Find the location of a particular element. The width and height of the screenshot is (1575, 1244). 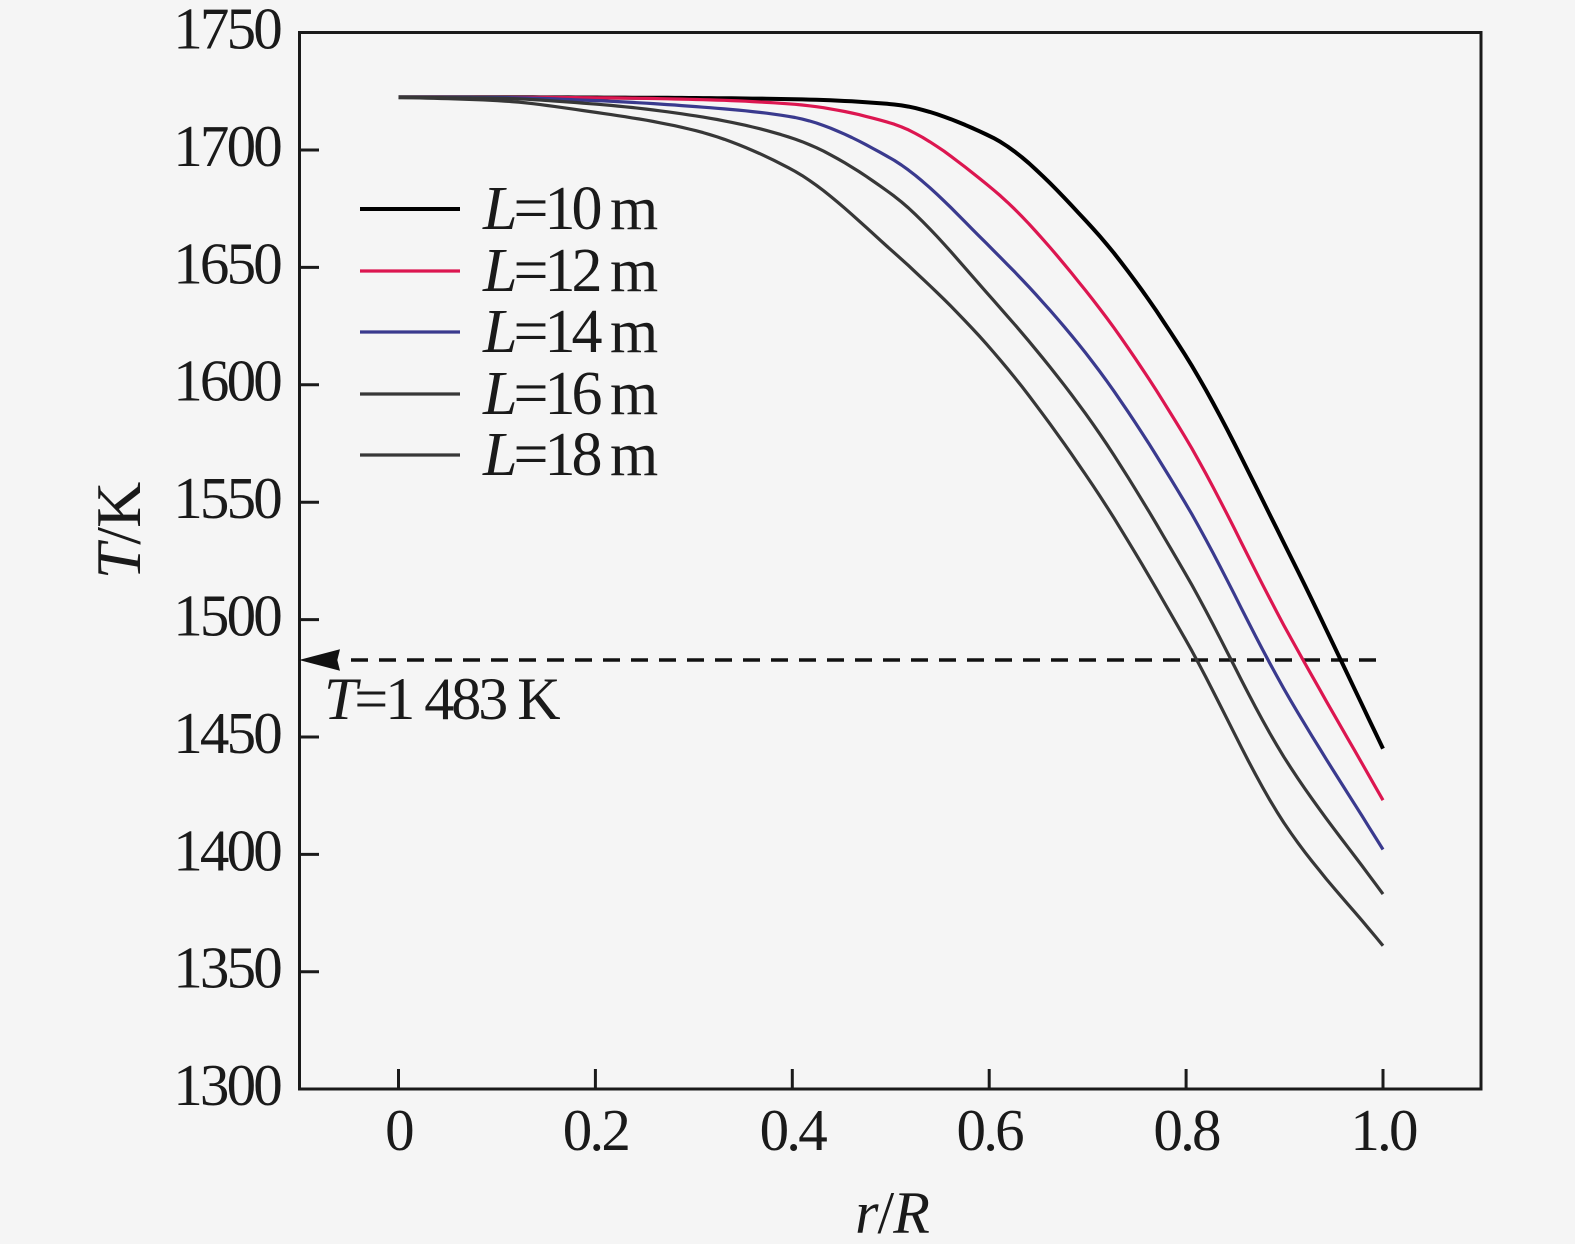

svg-text: 1650 is located at coordinates (227, 264).